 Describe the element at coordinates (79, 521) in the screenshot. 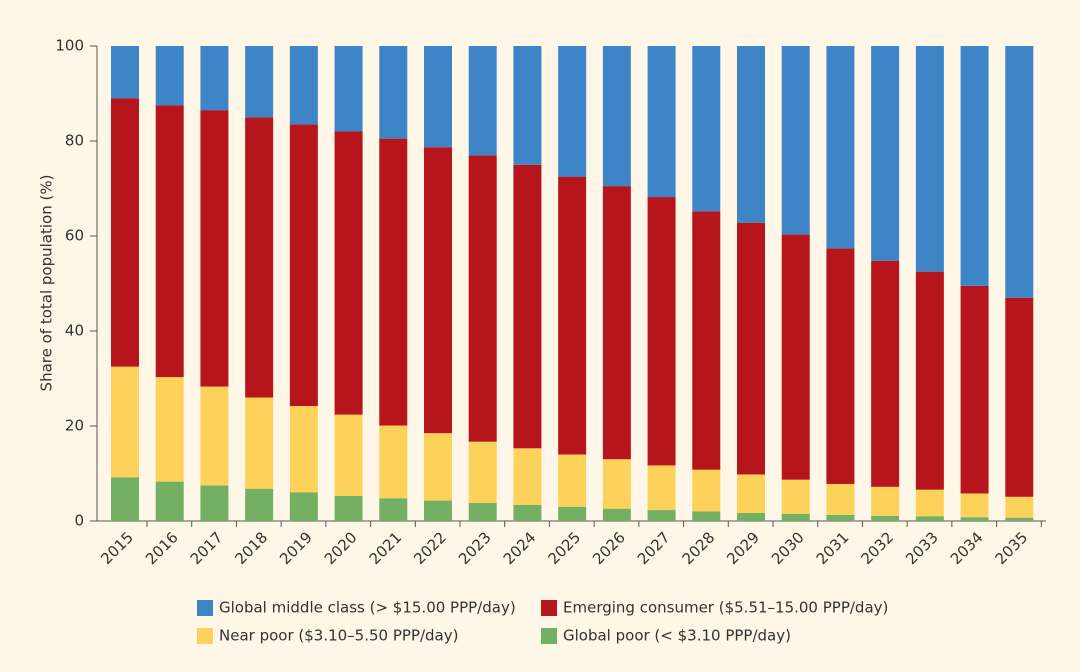

I see `y-tick-label: 0` at that location.